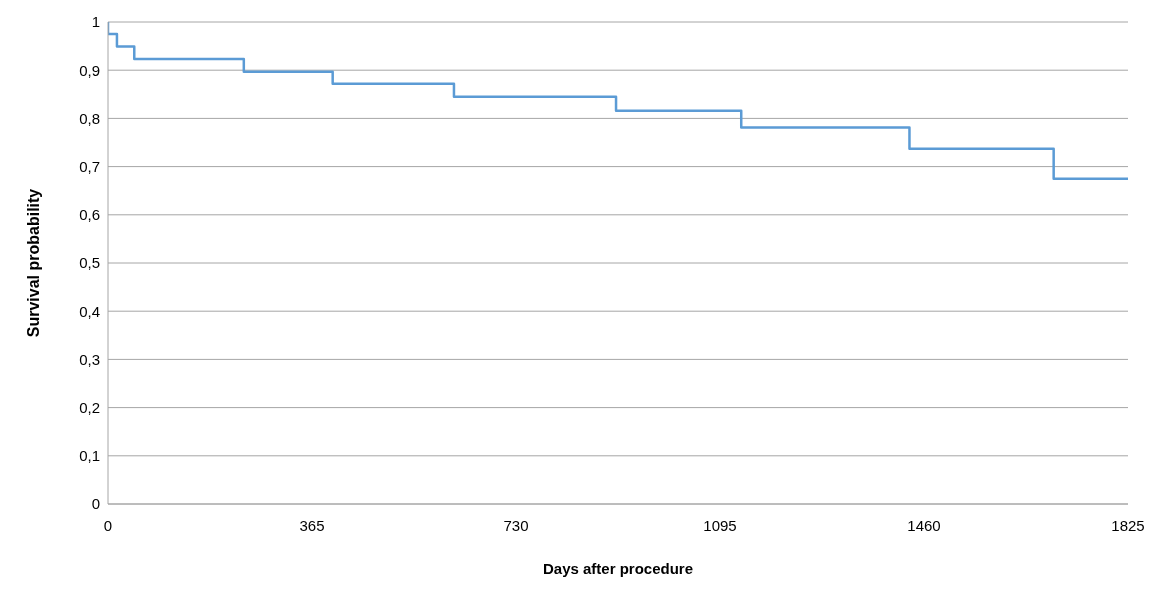 The image size is (1155, 612). I want to click on y-tick-label: 0,4, so click(89, 311).